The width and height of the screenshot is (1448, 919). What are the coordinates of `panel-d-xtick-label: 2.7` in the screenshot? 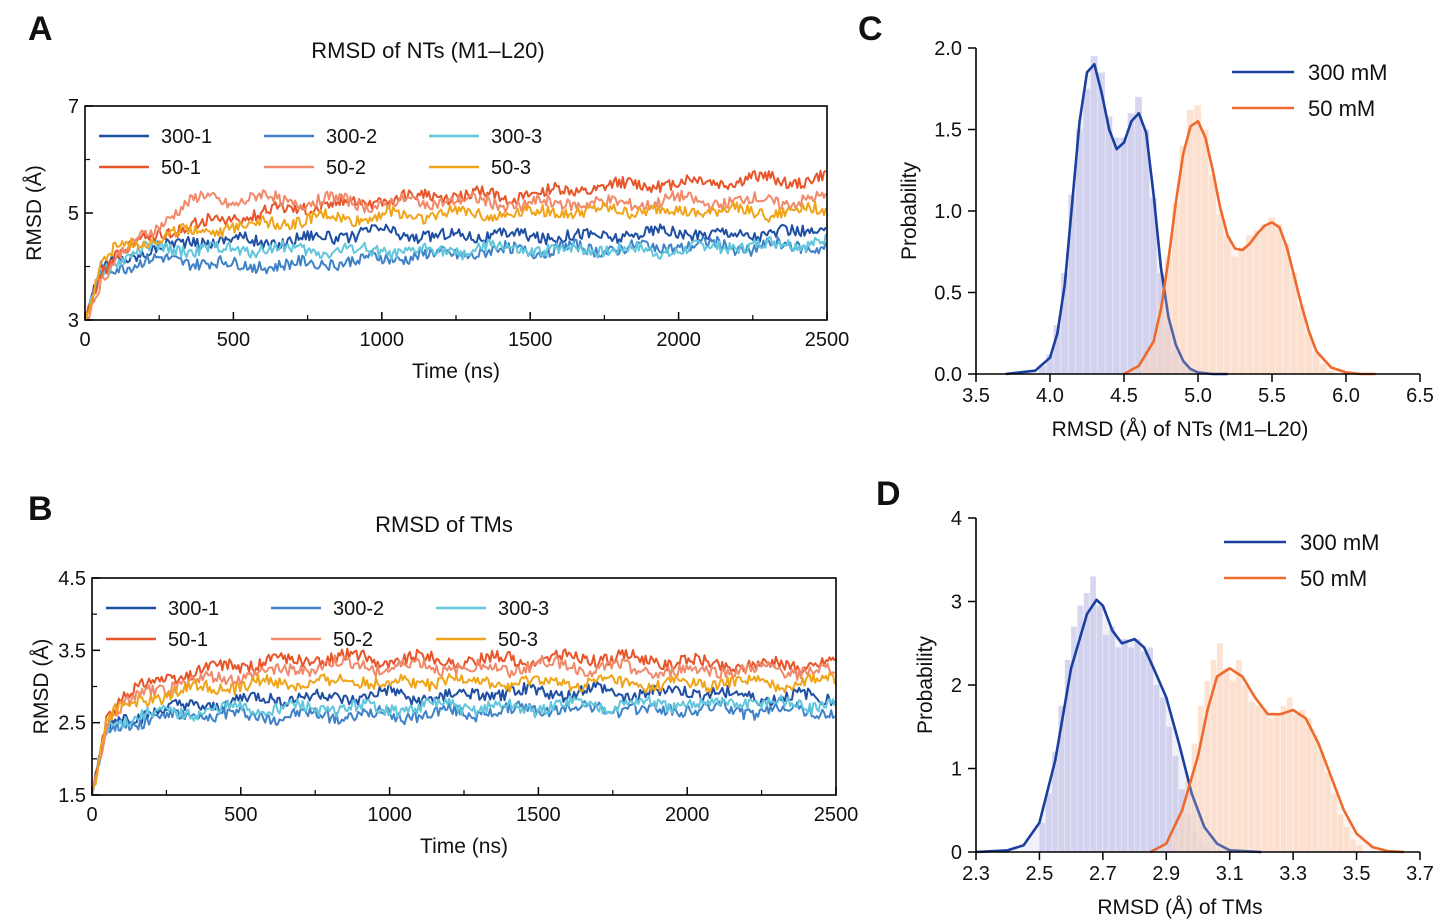 It's located at (1103, 874).